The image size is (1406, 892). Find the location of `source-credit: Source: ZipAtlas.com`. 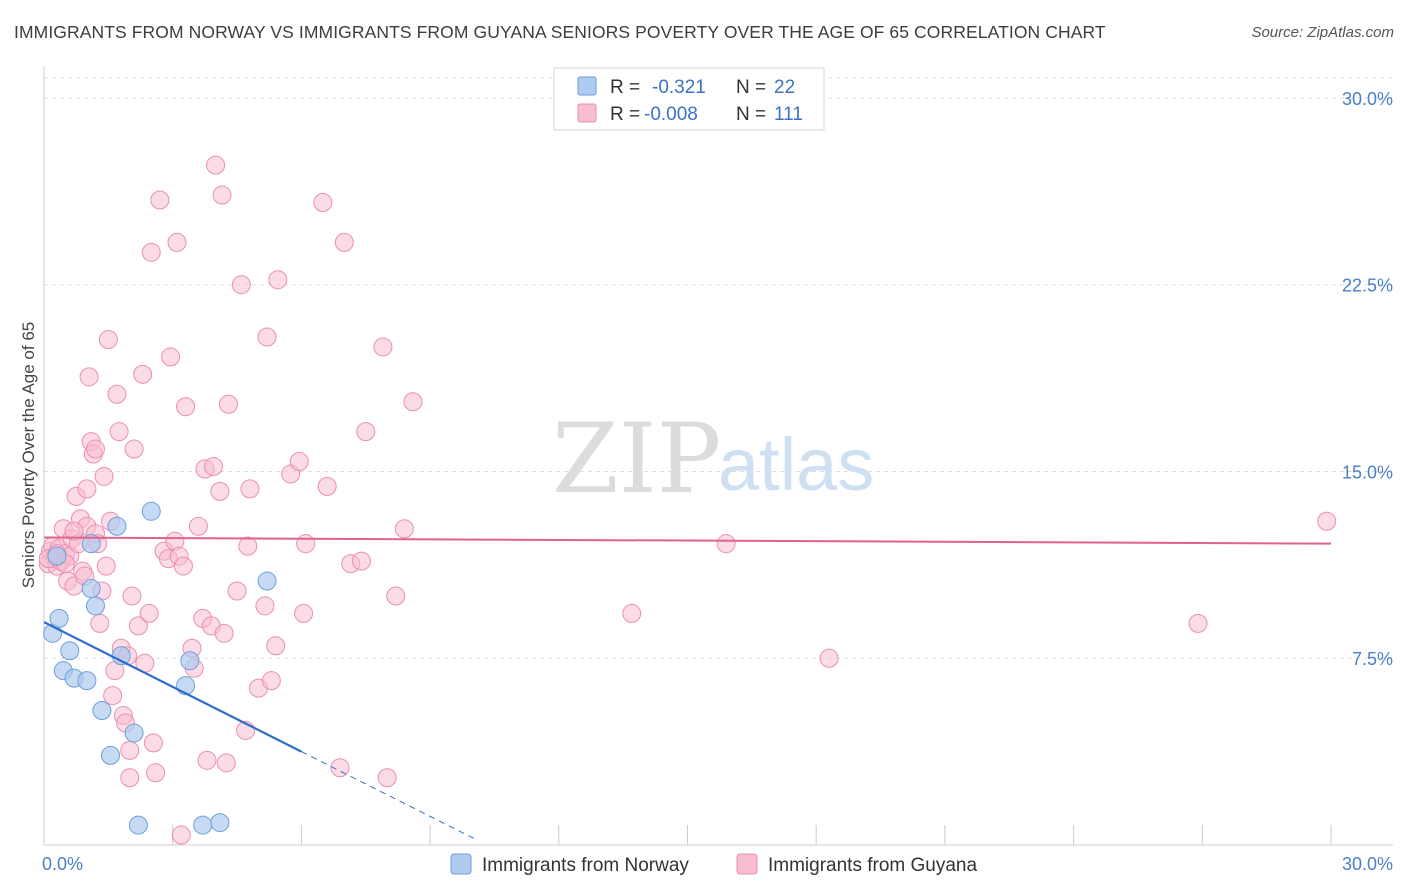

source-credit: Source: ZipAtlas.com is located at coordinates (1322, 32).